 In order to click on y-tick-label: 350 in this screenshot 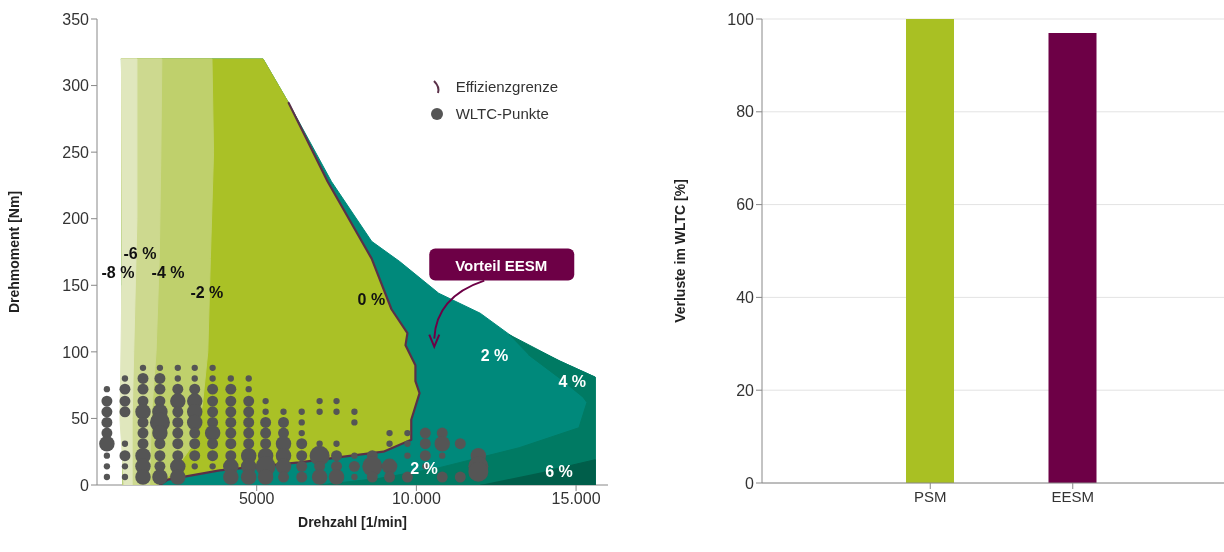, I will do `click(76, 19)`.